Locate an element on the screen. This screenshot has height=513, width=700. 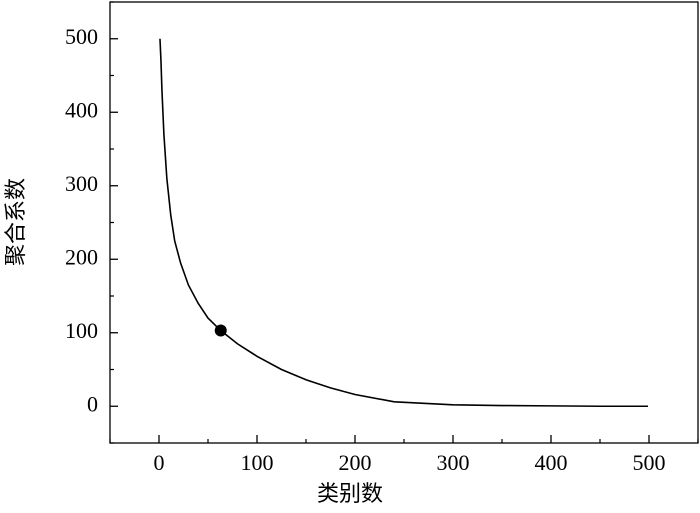
y-tick-label: 200 is located at coordinates (81, 256).